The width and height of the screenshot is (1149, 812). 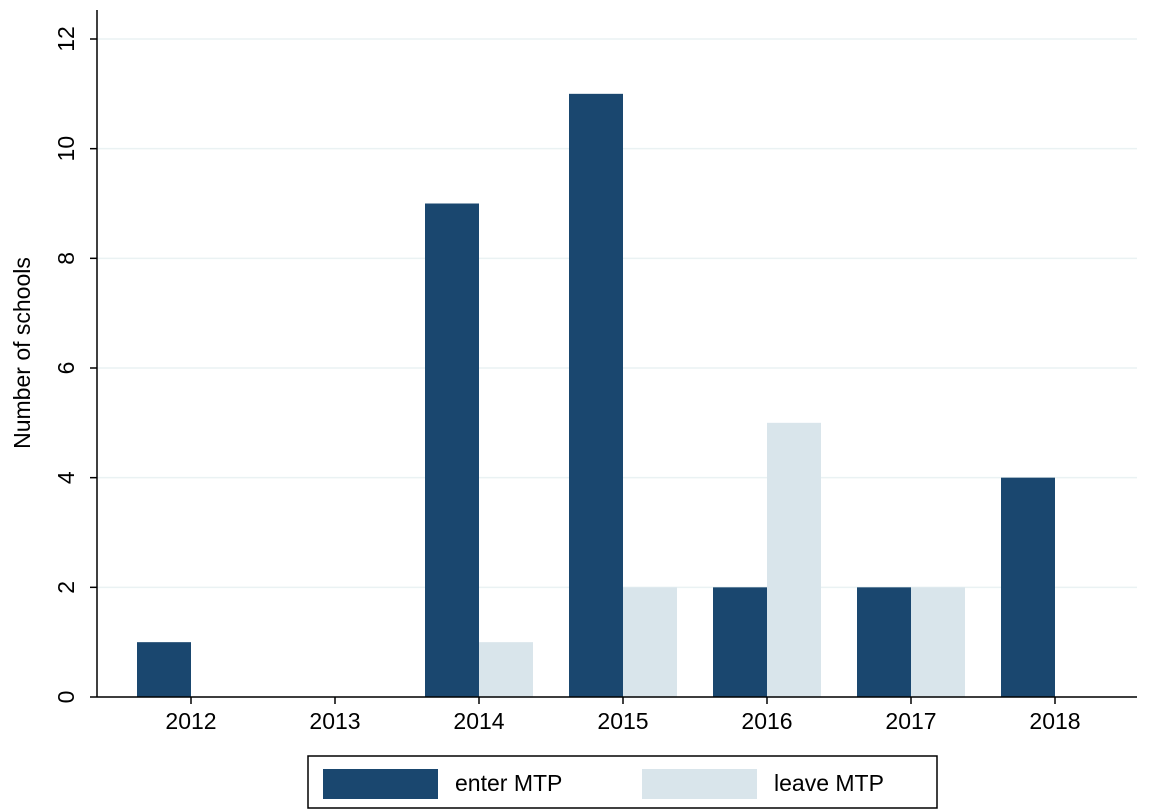 I want to click on y-tick-label: 2, so click(x=66, y=587).